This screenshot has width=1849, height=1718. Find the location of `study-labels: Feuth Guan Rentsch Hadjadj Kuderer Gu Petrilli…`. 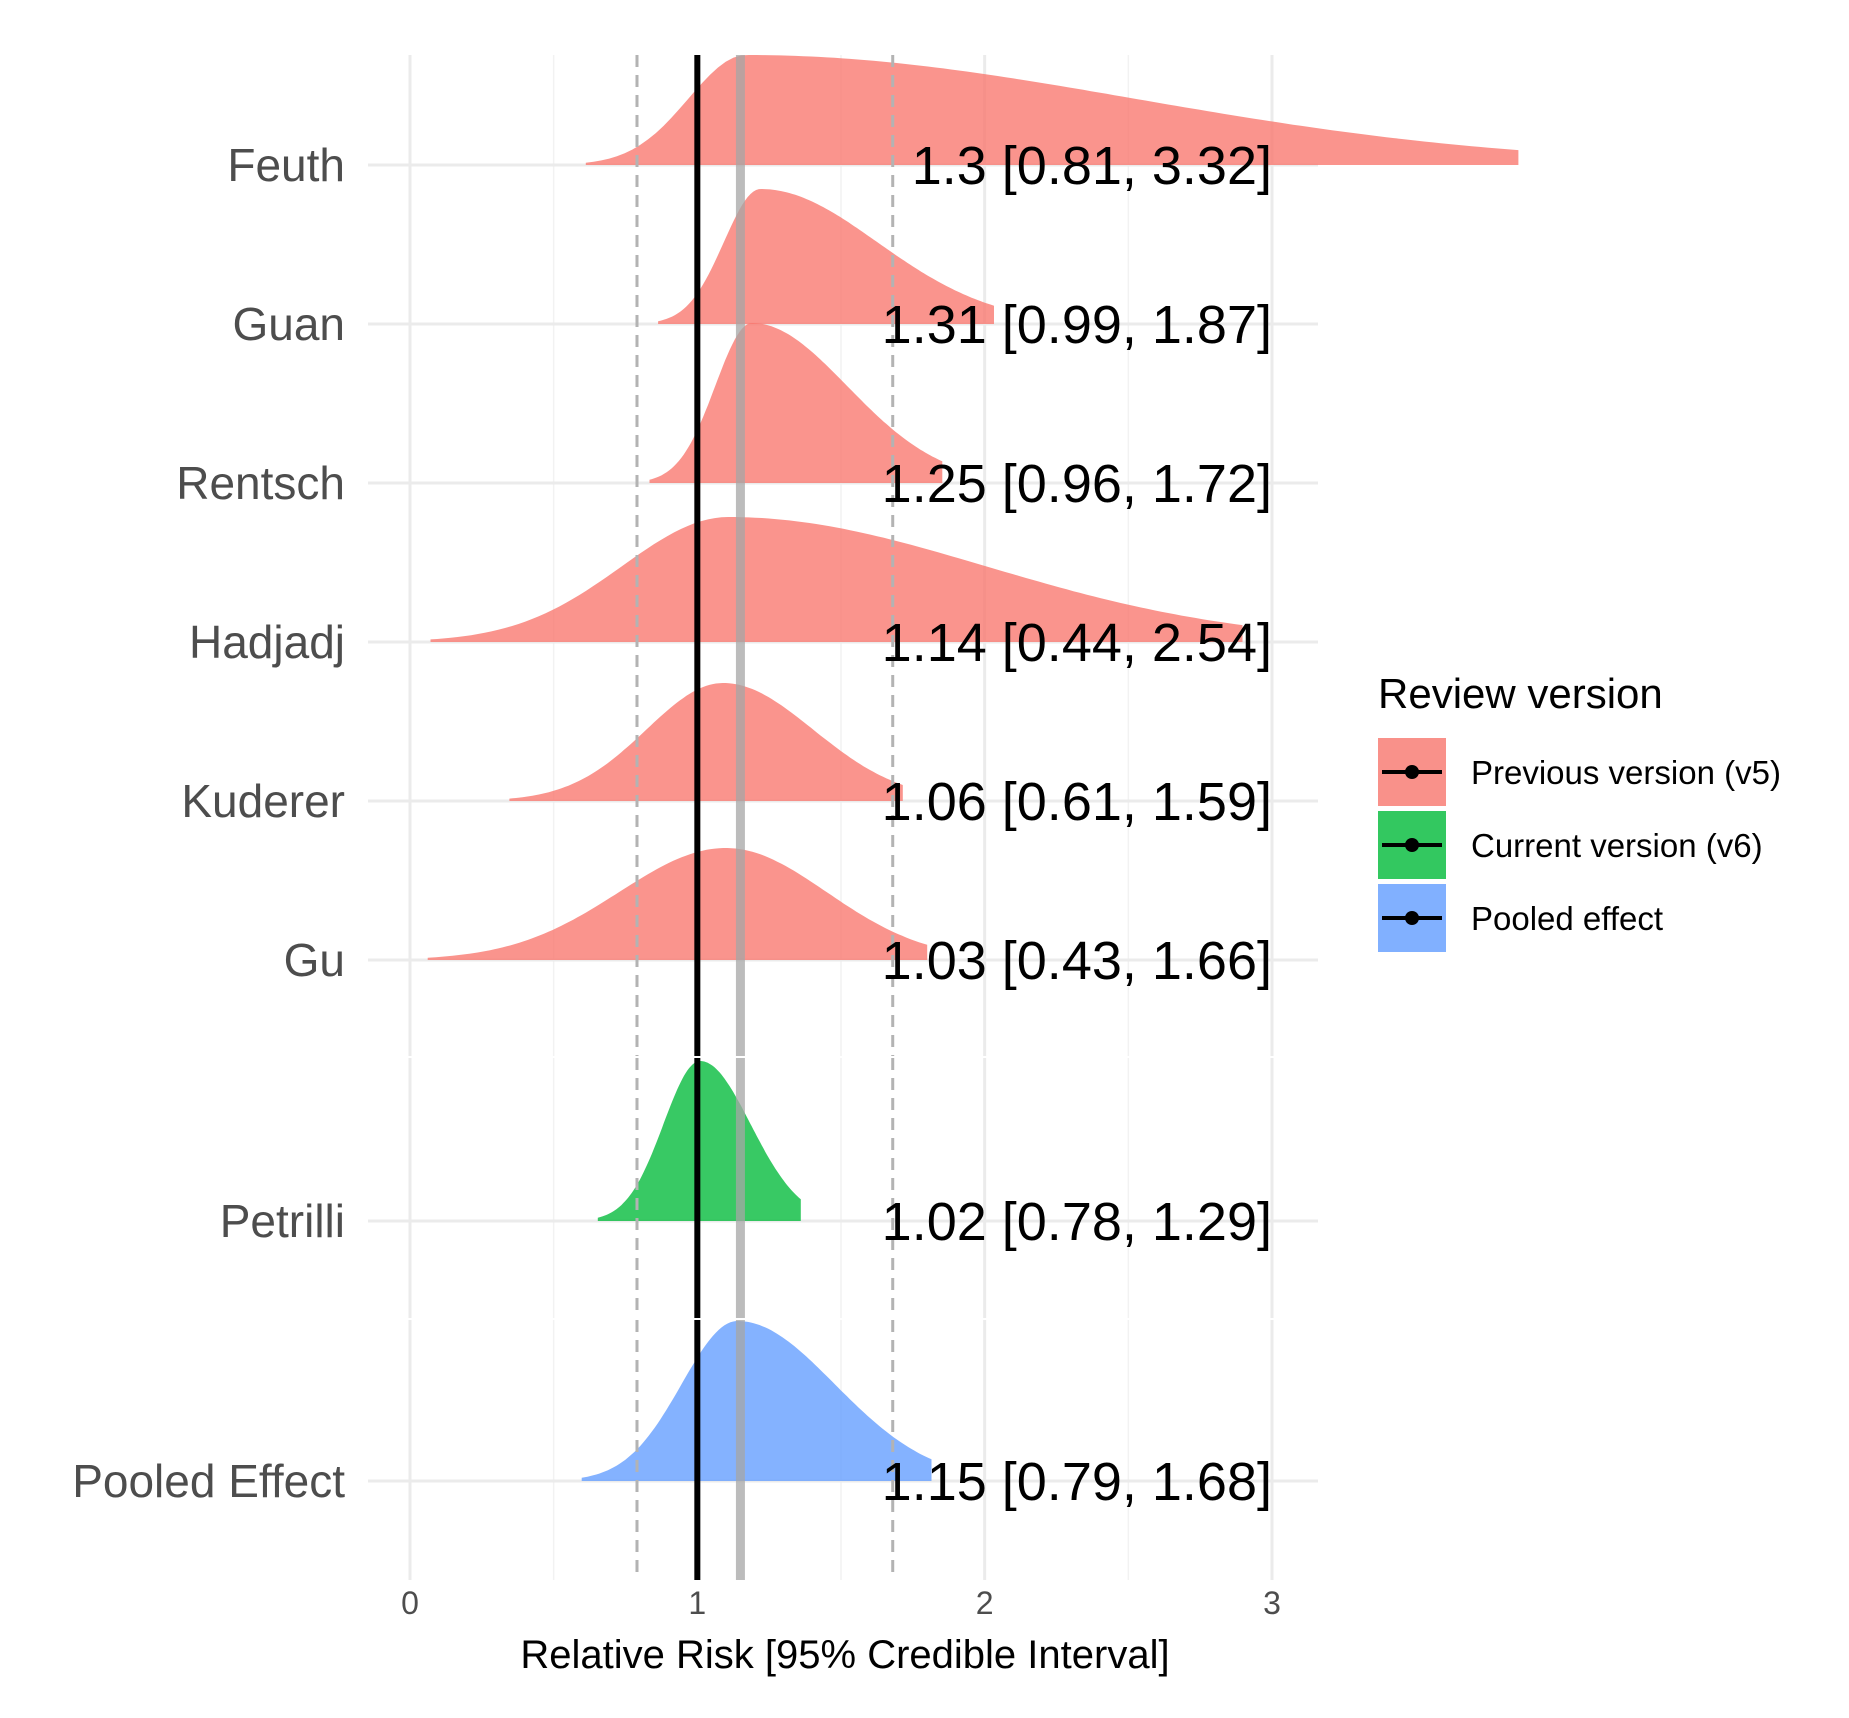

study-labels: Feuth Guan Rentsch Hadjadj Kuderer Gu Petrilli… is located at coordinates (208, 823).